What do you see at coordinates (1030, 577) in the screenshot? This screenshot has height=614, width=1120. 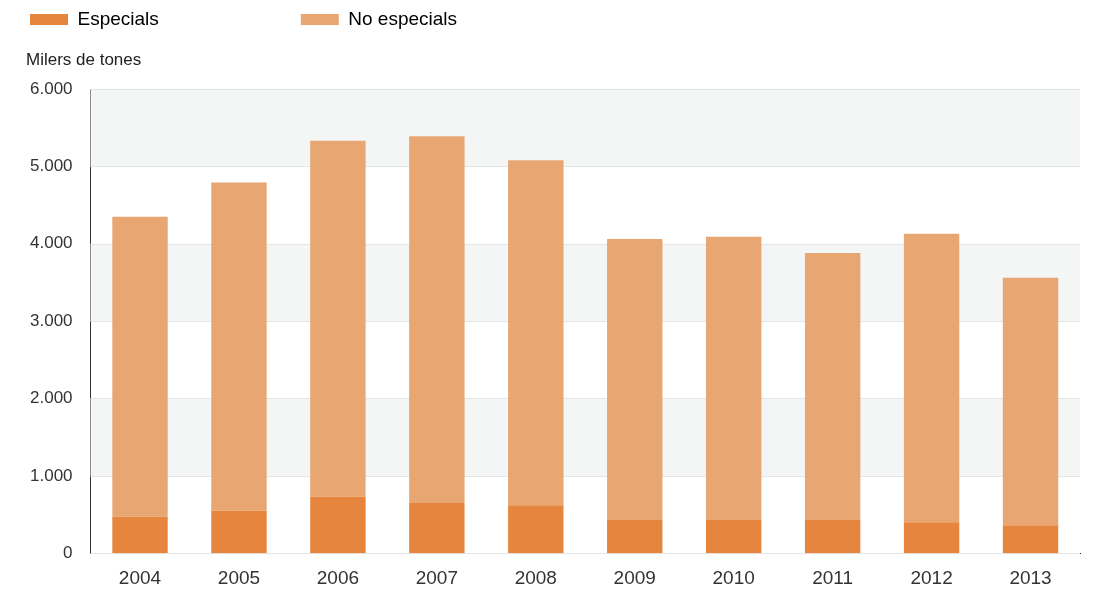 I see `x-tick-label: 2013` at bounding box center [1030, 577].